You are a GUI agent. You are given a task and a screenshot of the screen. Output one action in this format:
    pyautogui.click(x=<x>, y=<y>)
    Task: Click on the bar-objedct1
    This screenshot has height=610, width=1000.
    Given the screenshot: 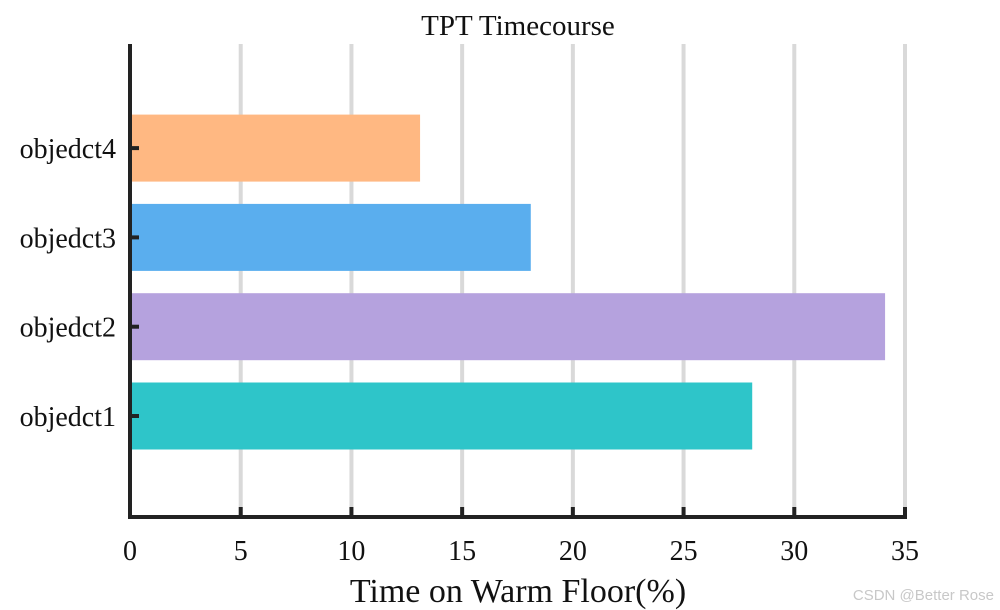 What is the action you would take?
    pyautogui.click(x=441, y=416)
    